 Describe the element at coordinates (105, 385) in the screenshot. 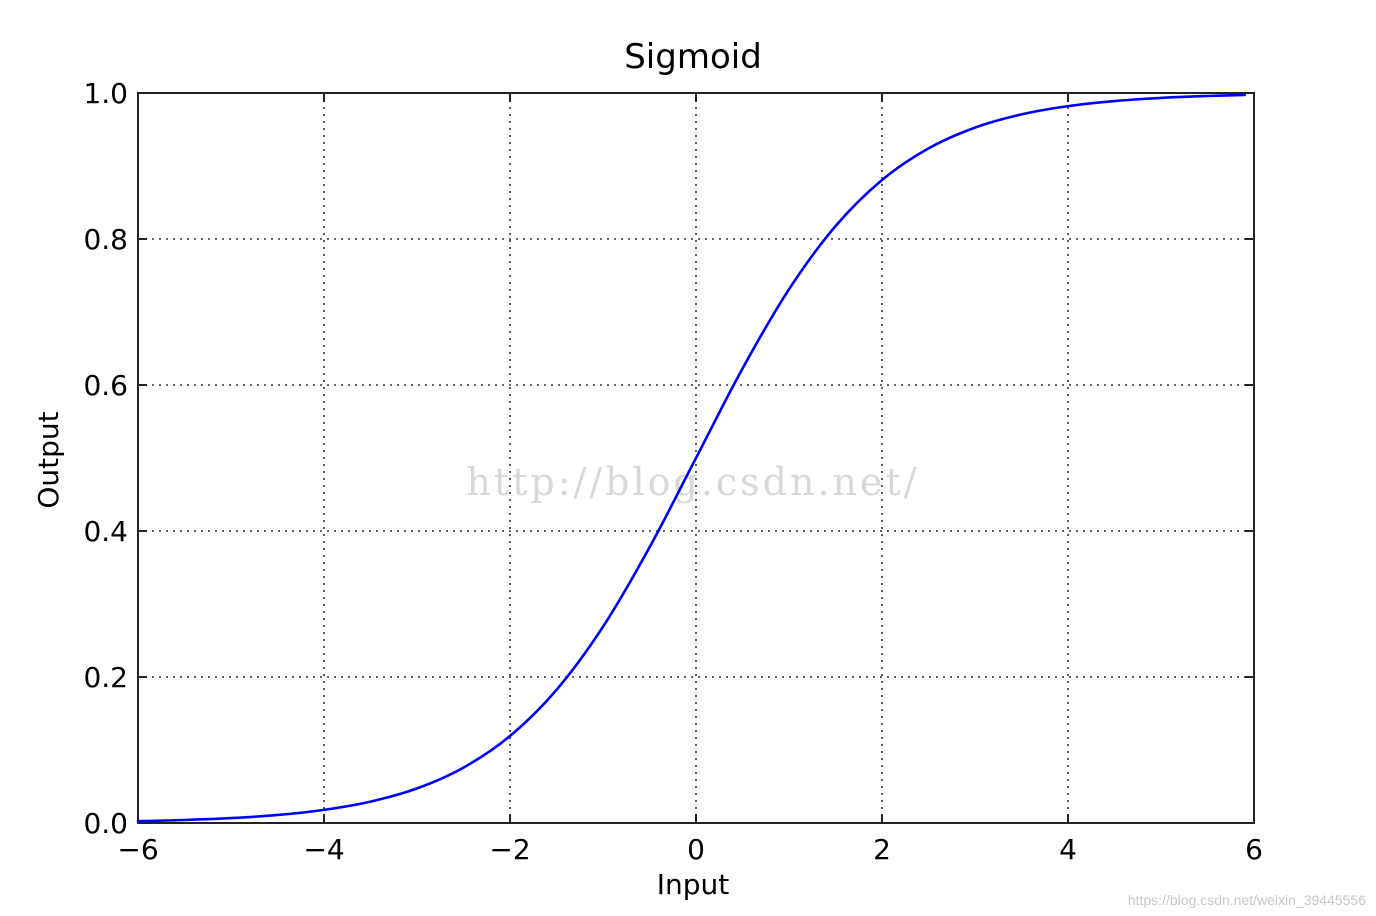

I see `y-tick-label: 0.6` at that location.